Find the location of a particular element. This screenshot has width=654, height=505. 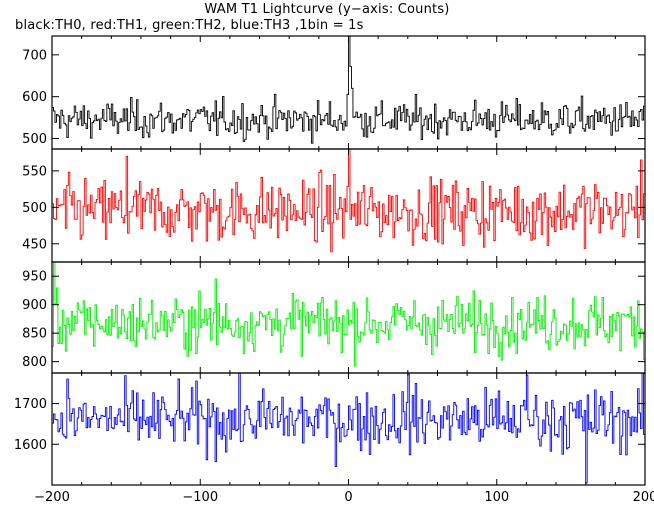

x-tick-label: 200 is located at coordinates (643, 497).